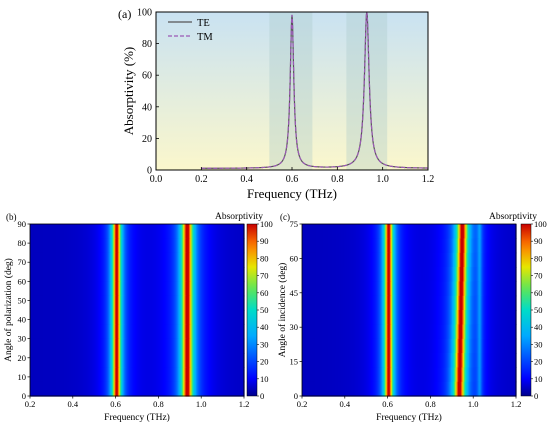 This screenshot has width=550, height=437. Describe the element at coordinates (292, 193) in the screenshot. I see `x-axis-label-a: Frequency (THz)` at that location.